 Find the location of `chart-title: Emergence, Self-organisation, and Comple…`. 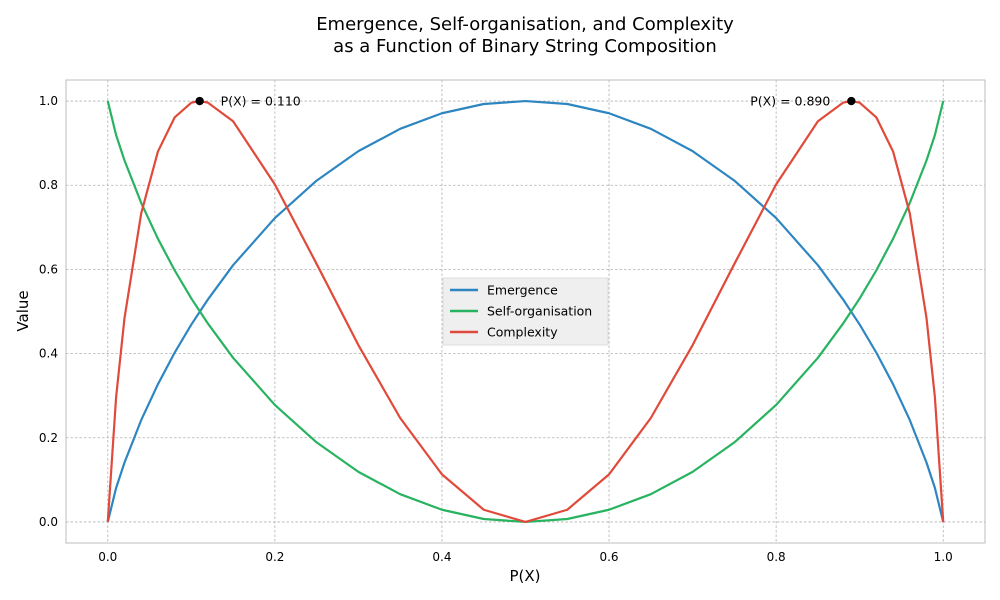

chart-title: Emergence, Self-organisation, and Comple… is located at coordinates (525, 35).